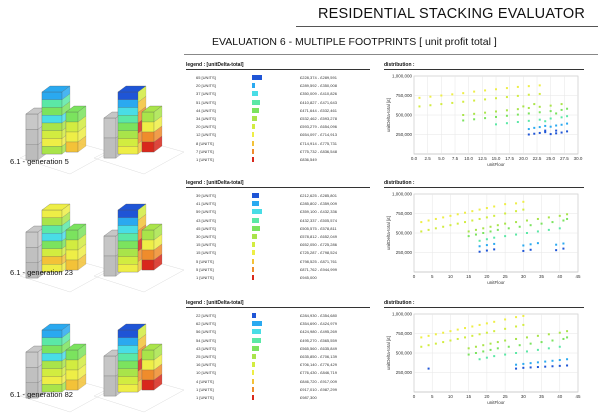 This screenshot has width=600, height=420. Describe the element at coordinates (278, 152) in the screenshot. I see `legend-item: 7 [UNITS] £775,732 - £836,548` at that location.